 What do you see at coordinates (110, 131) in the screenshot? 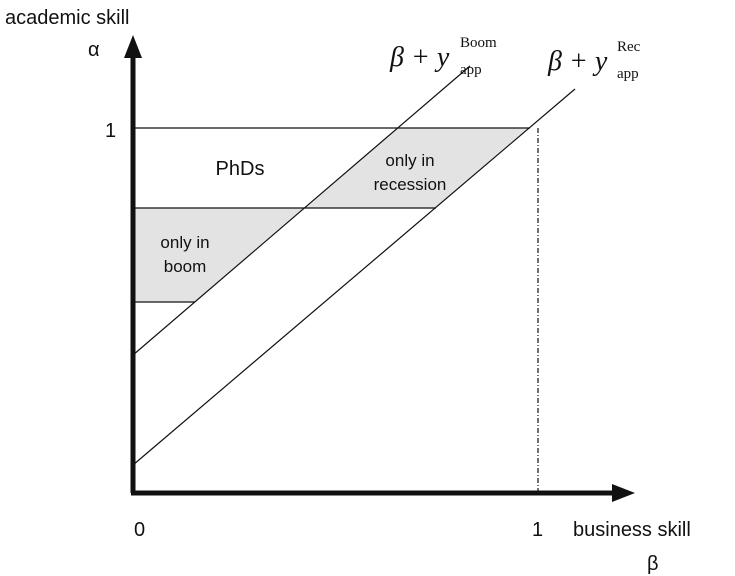
I see `y-one: 1` at bounding box center [110, 131].